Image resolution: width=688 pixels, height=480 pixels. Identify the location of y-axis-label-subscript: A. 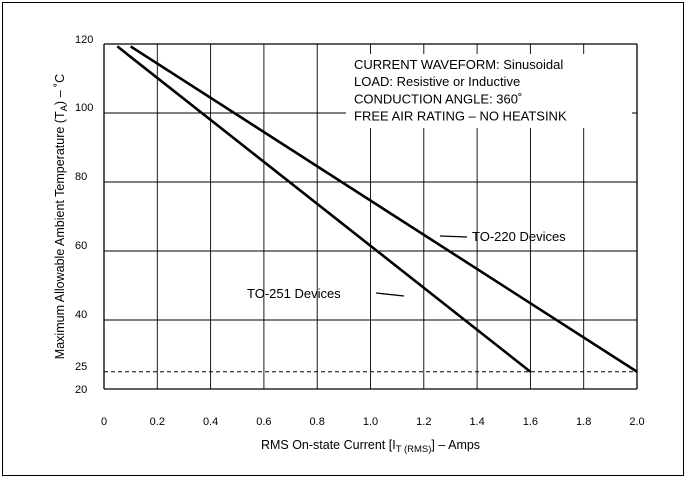
(64, 107).